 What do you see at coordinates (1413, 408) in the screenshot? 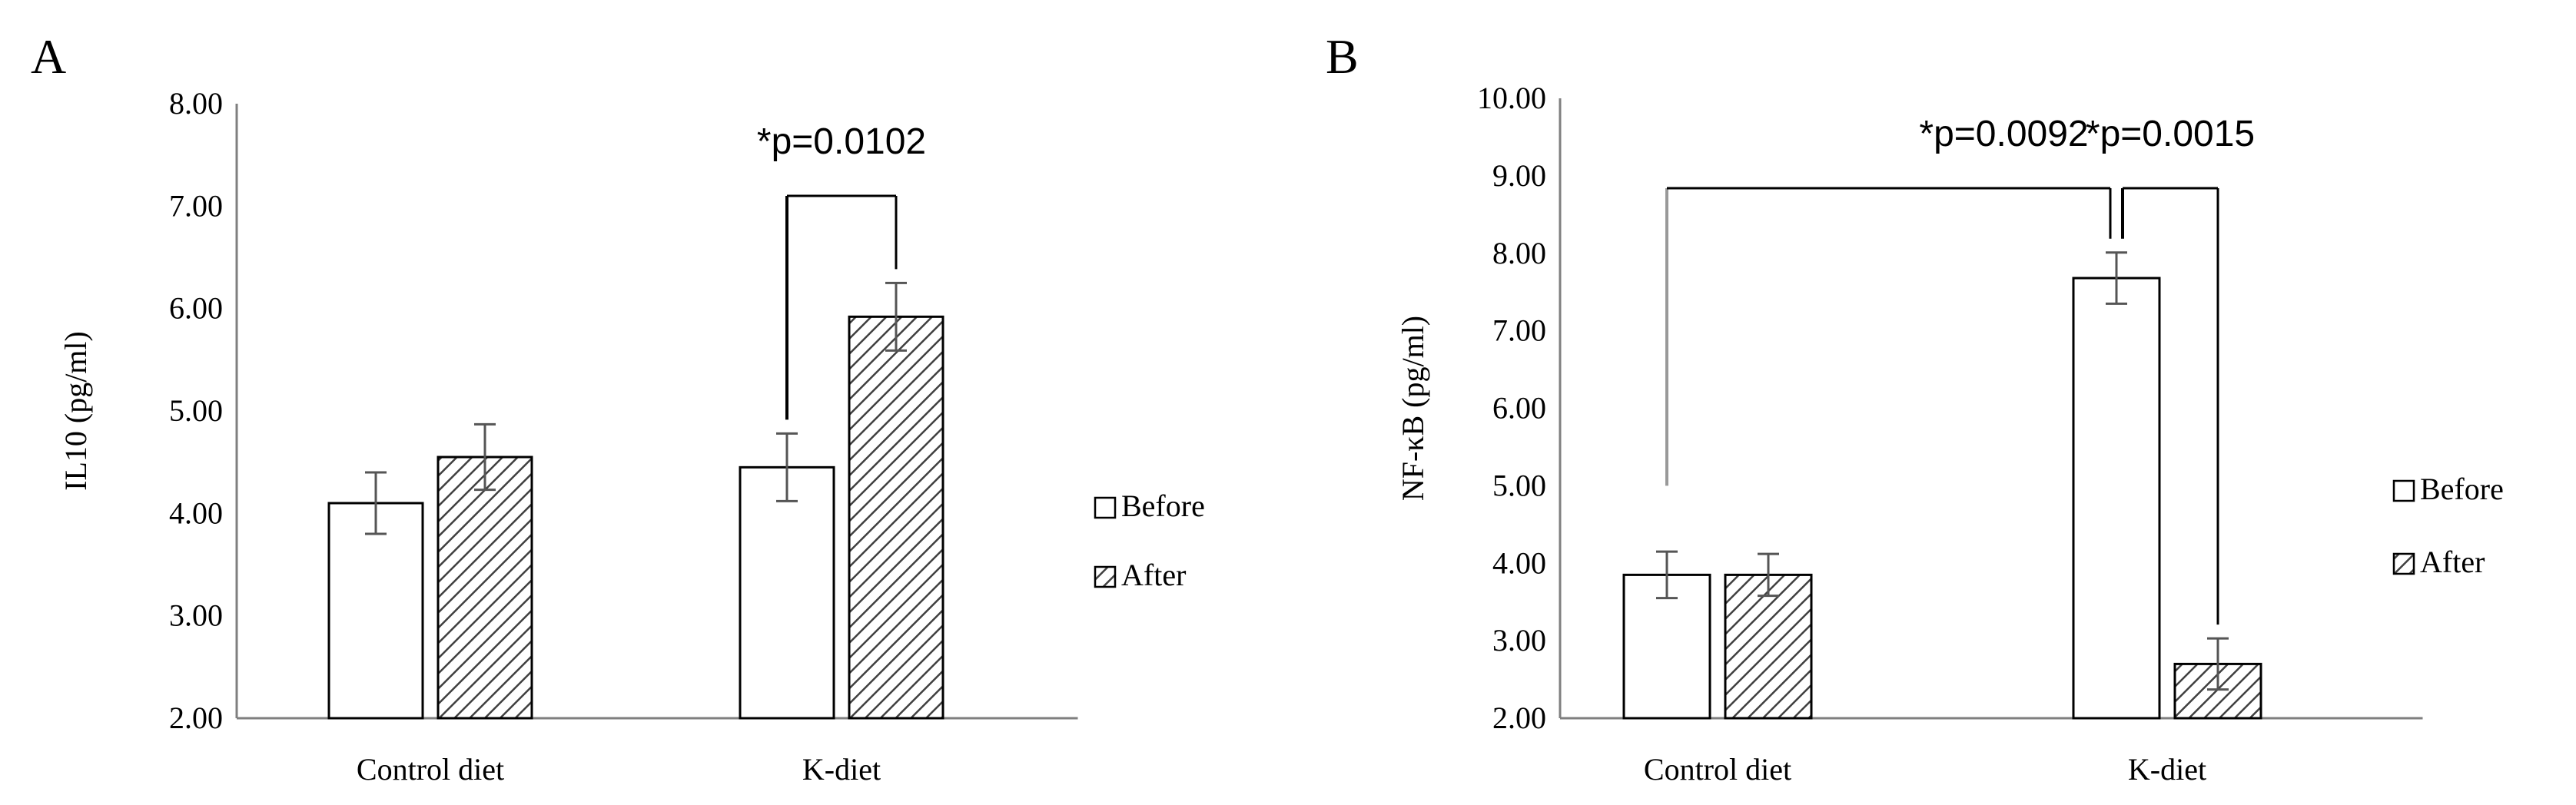
I see `y-axis-title: NF-κB (pg/ml)` at bounding box center [1413, 408].